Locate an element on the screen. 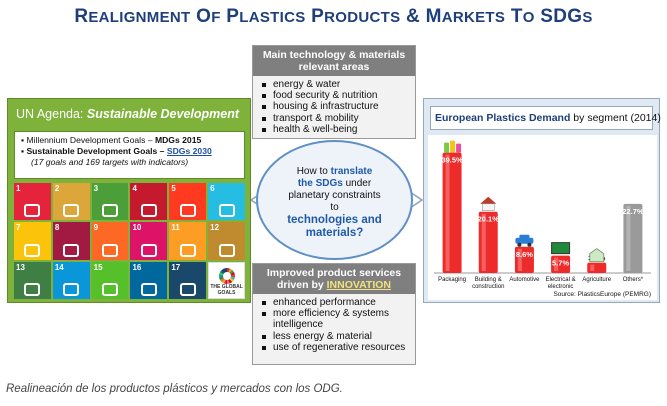 The width and height of the screenshot is (667, 406). bar-value-label: 20.1% is located at coordinates (489, 219).